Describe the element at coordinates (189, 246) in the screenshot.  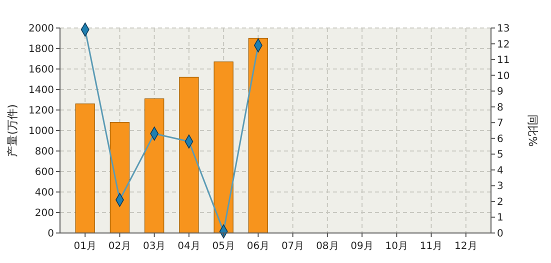
I see `x-tick-label: 04月` at that location.